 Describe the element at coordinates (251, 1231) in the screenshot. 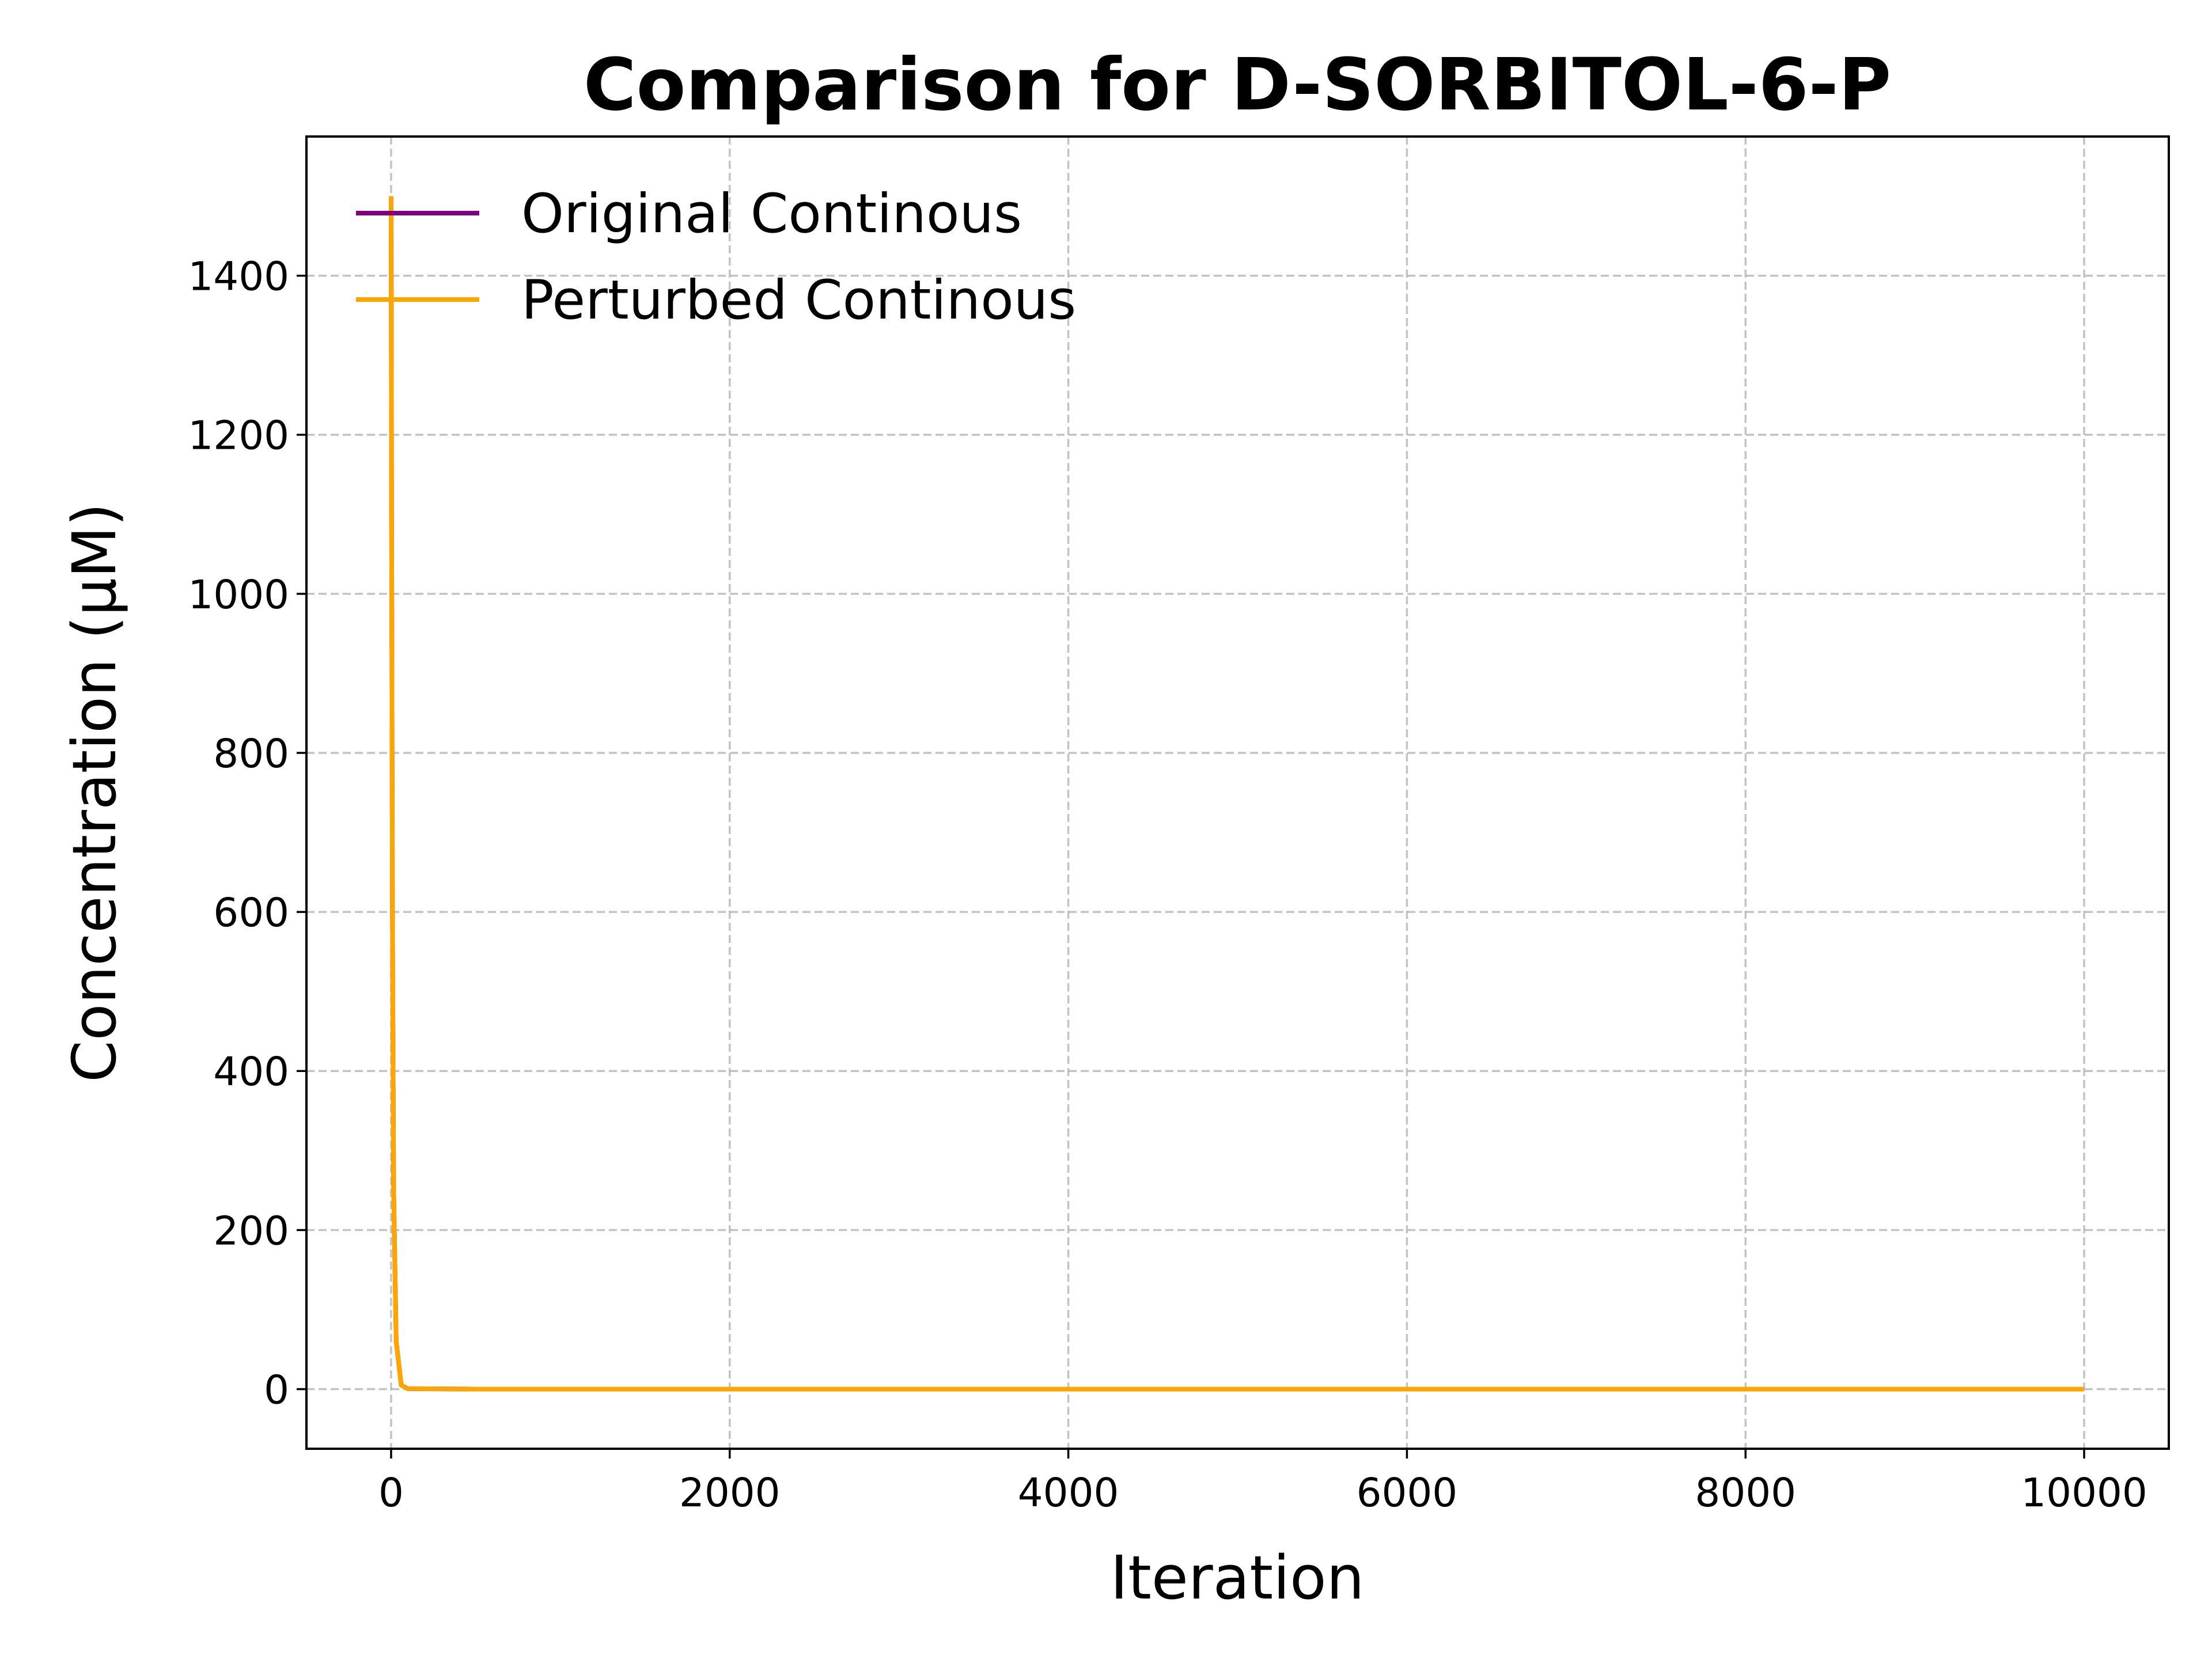

I see `y-tick-label: 200` at that location.